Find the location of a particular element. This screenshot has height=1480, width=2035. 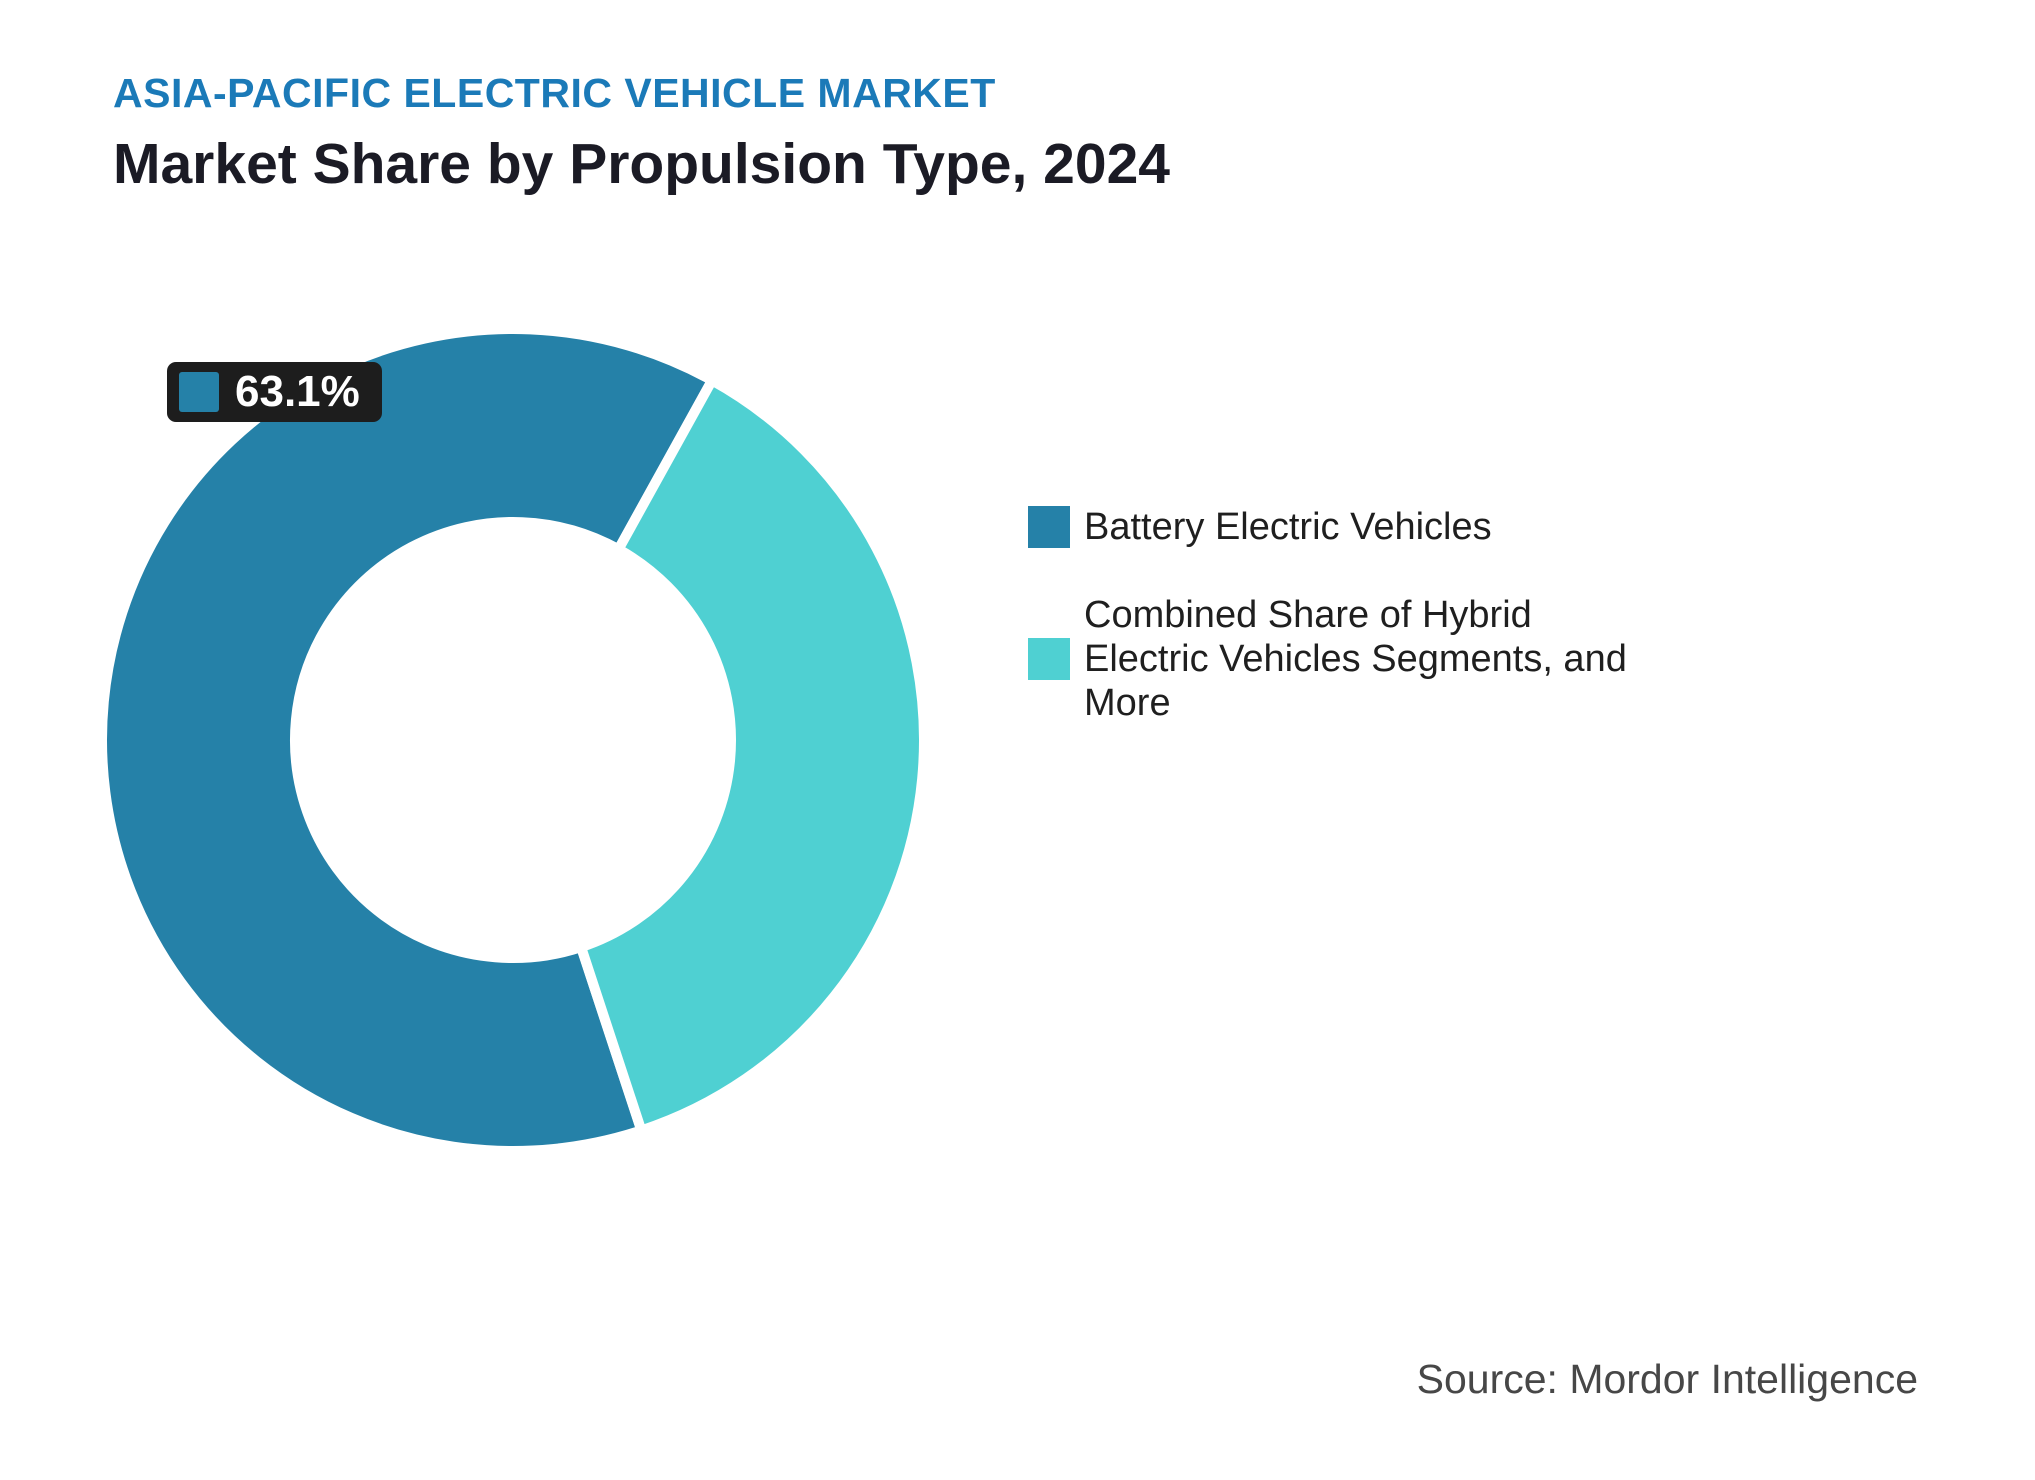

market-name-heading: ASIA-PACIFIC ELECTRIC VEHICLE MARKET is located at coordinates (554, 93).